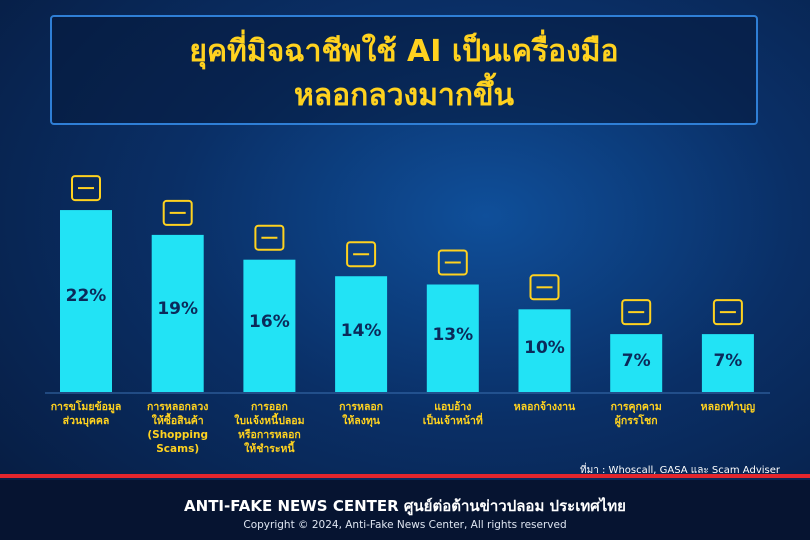 The image size is (810, 540). I want to click on footer-band, so click(405, 510).